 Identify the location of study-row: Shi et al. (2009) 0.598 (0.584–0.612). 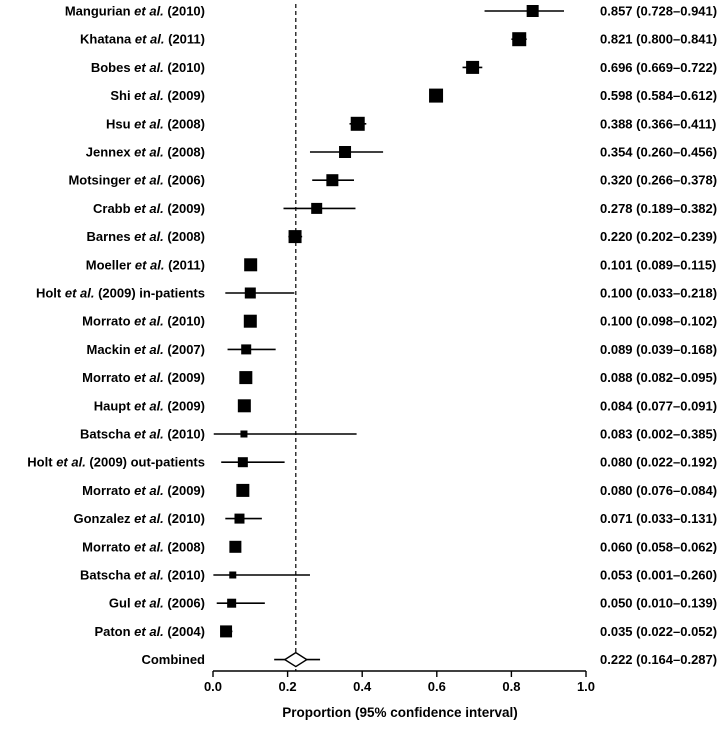
(413, 95).